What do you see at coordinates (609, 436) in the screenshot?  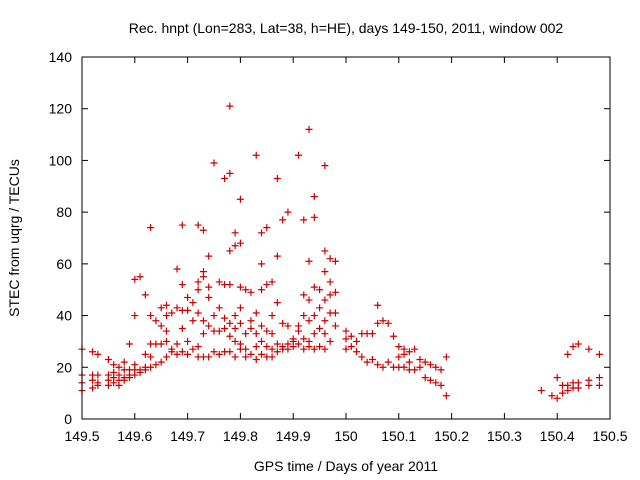 I see `x-tick-label: 150.5` at bounding box center [609, 436].